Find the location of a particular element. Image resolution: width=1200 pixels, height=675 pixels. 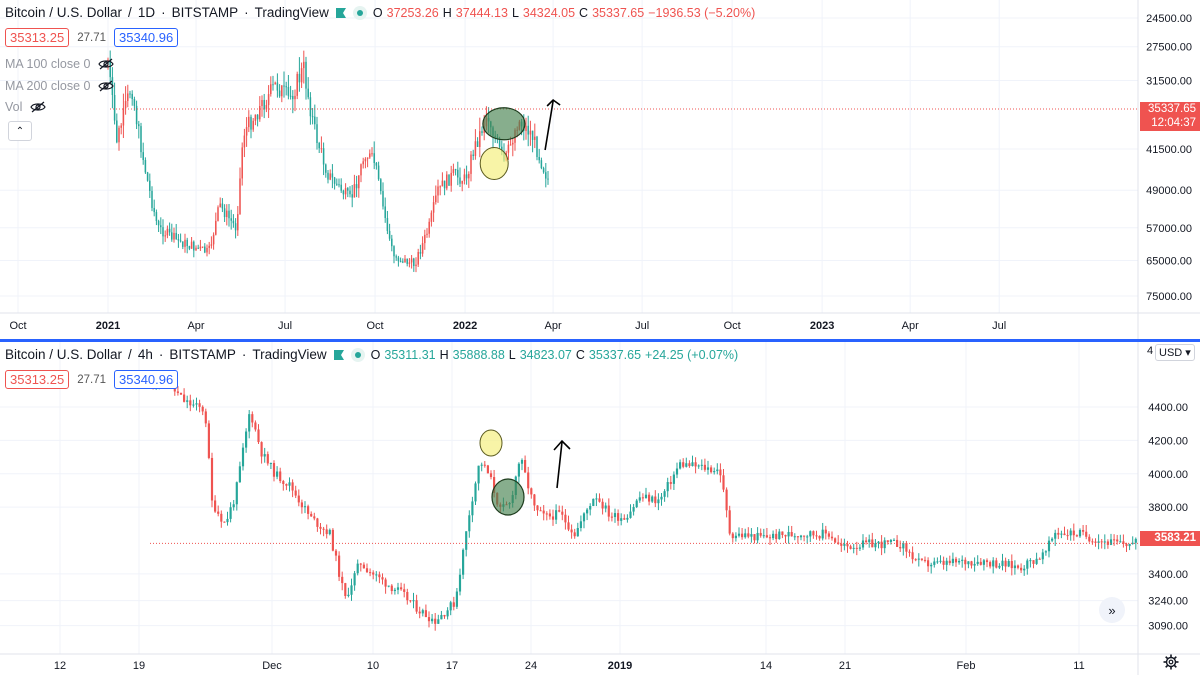

exchange-label: BITSTAMP is located at coordinates (205, 12).